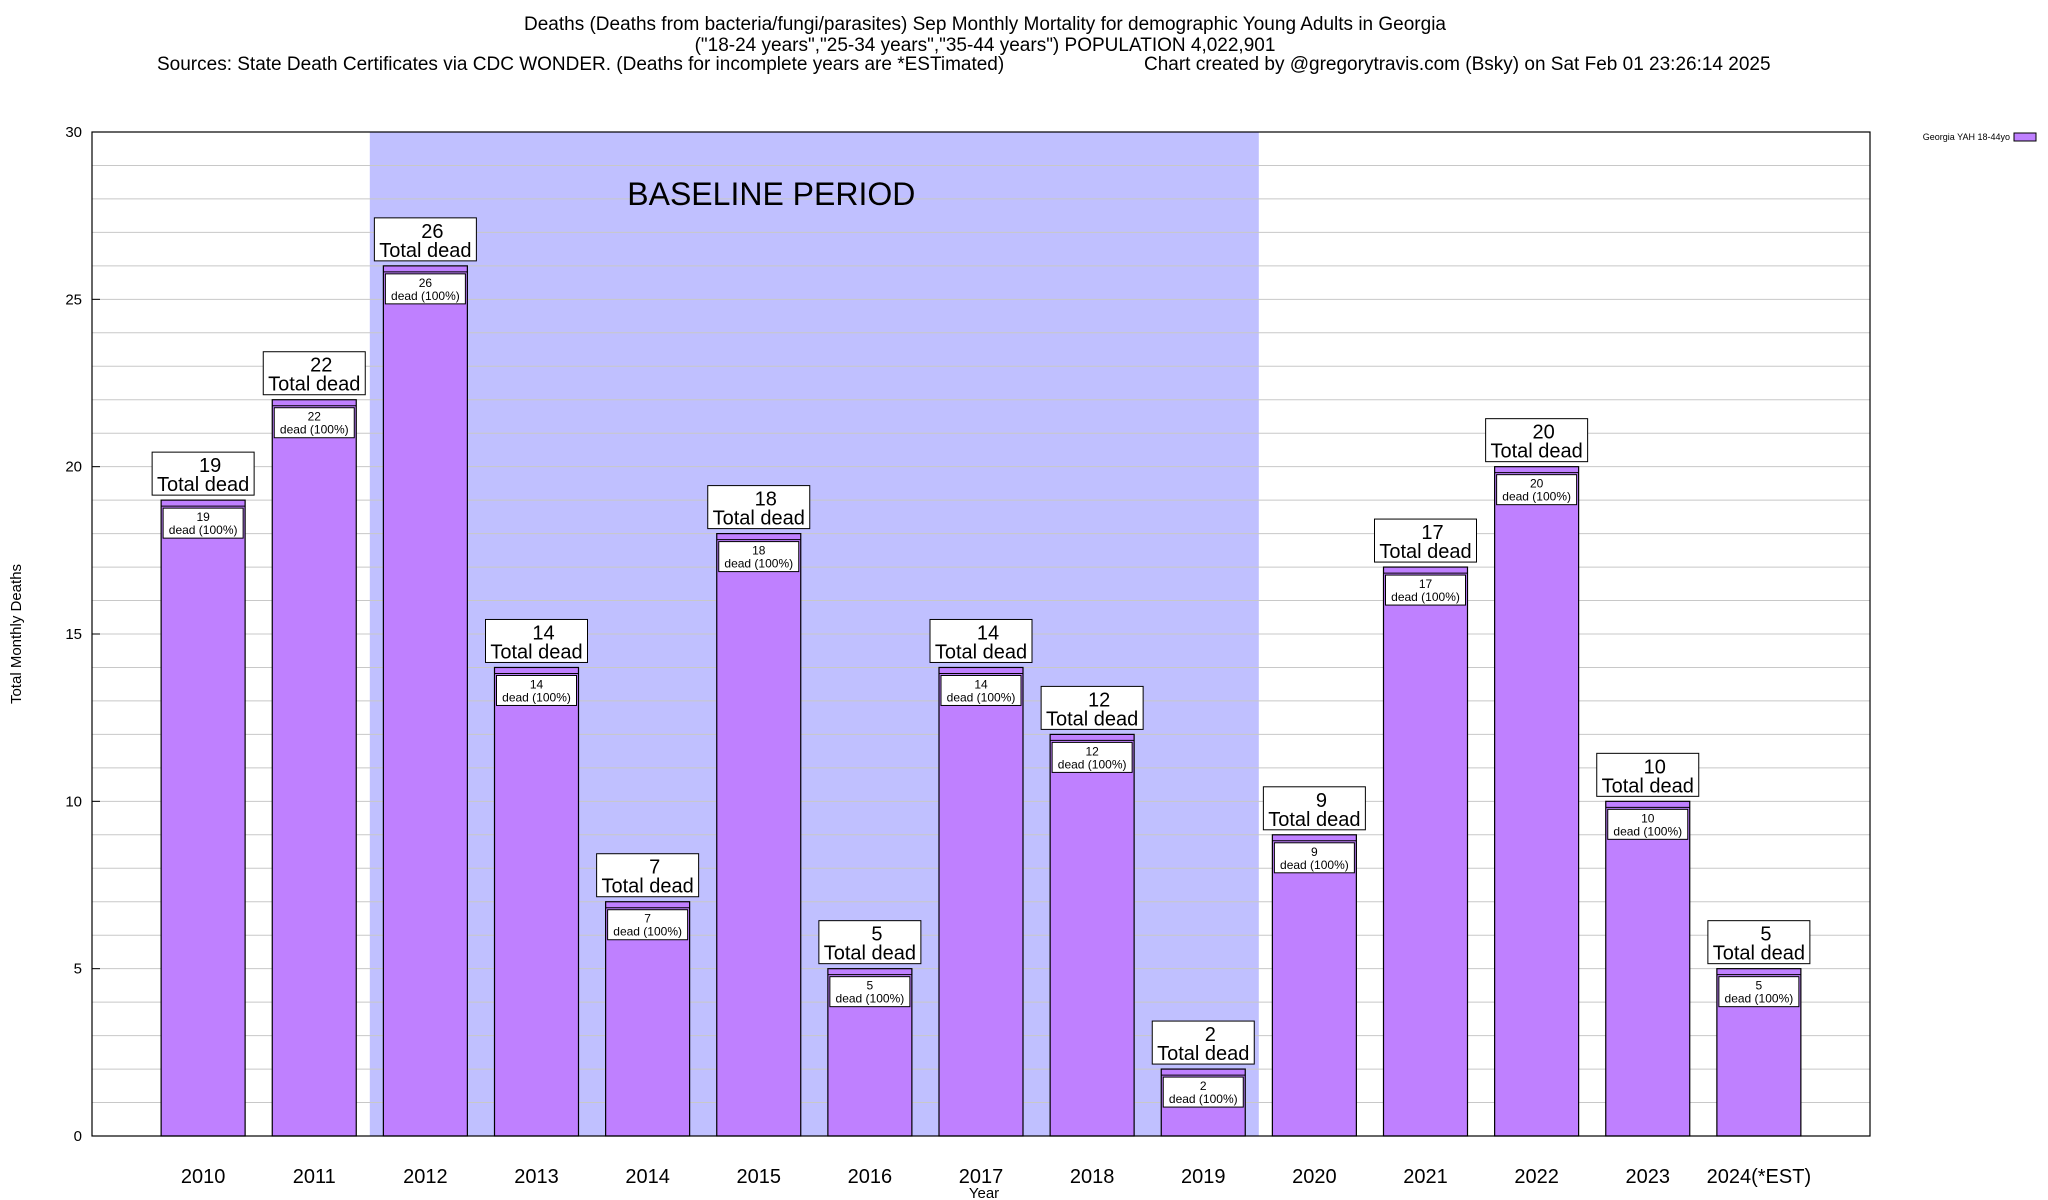  What do you see at coordinates (876, 935) in the screenshot?
I see `total-label-value: 5` at bounding box center [876, 935].